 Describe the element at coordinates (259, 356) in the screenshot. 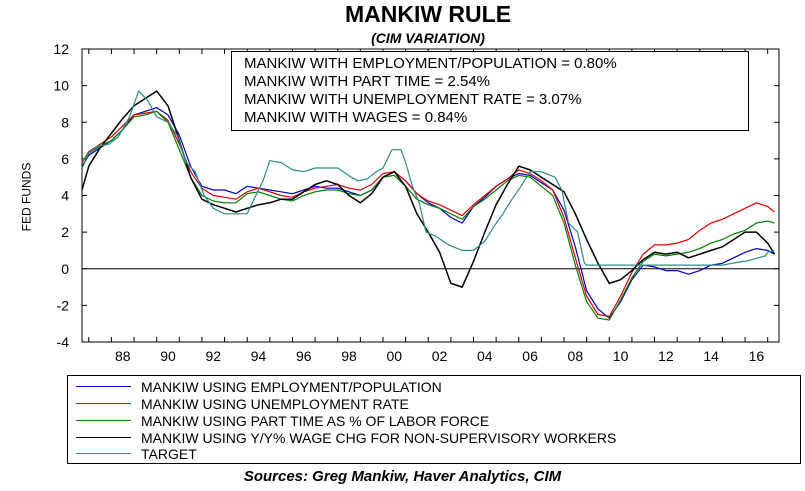

I see `x-tick-label: 94` at that location.